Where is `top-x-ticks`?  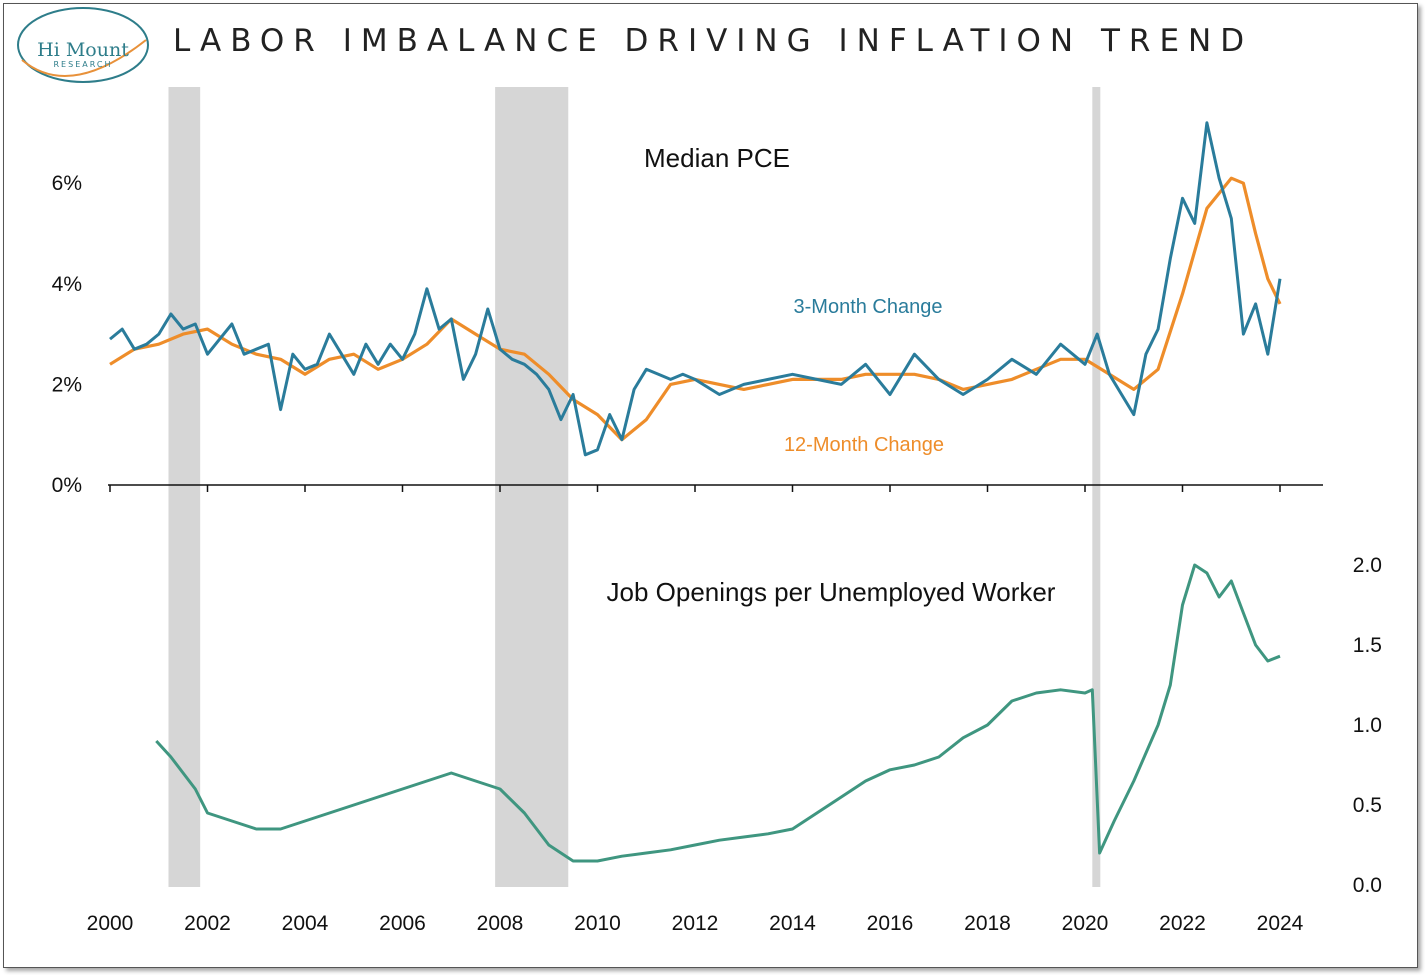
top-x-ticks is located at coordinates (695, 488).